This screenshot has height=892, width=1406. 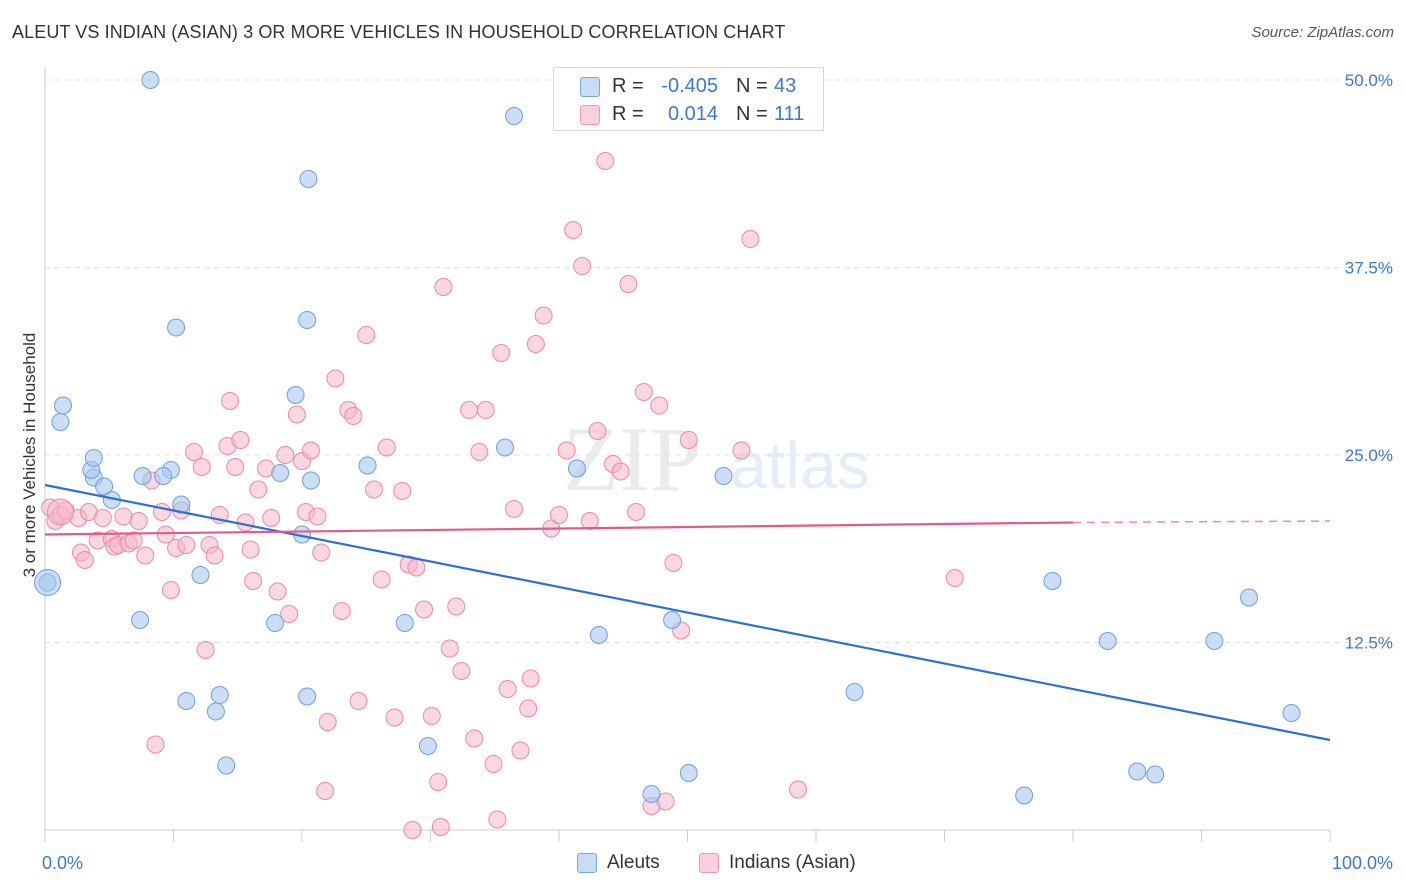 I want to click on y-tick-label: 50.0%, so click(x=1369, y=80).